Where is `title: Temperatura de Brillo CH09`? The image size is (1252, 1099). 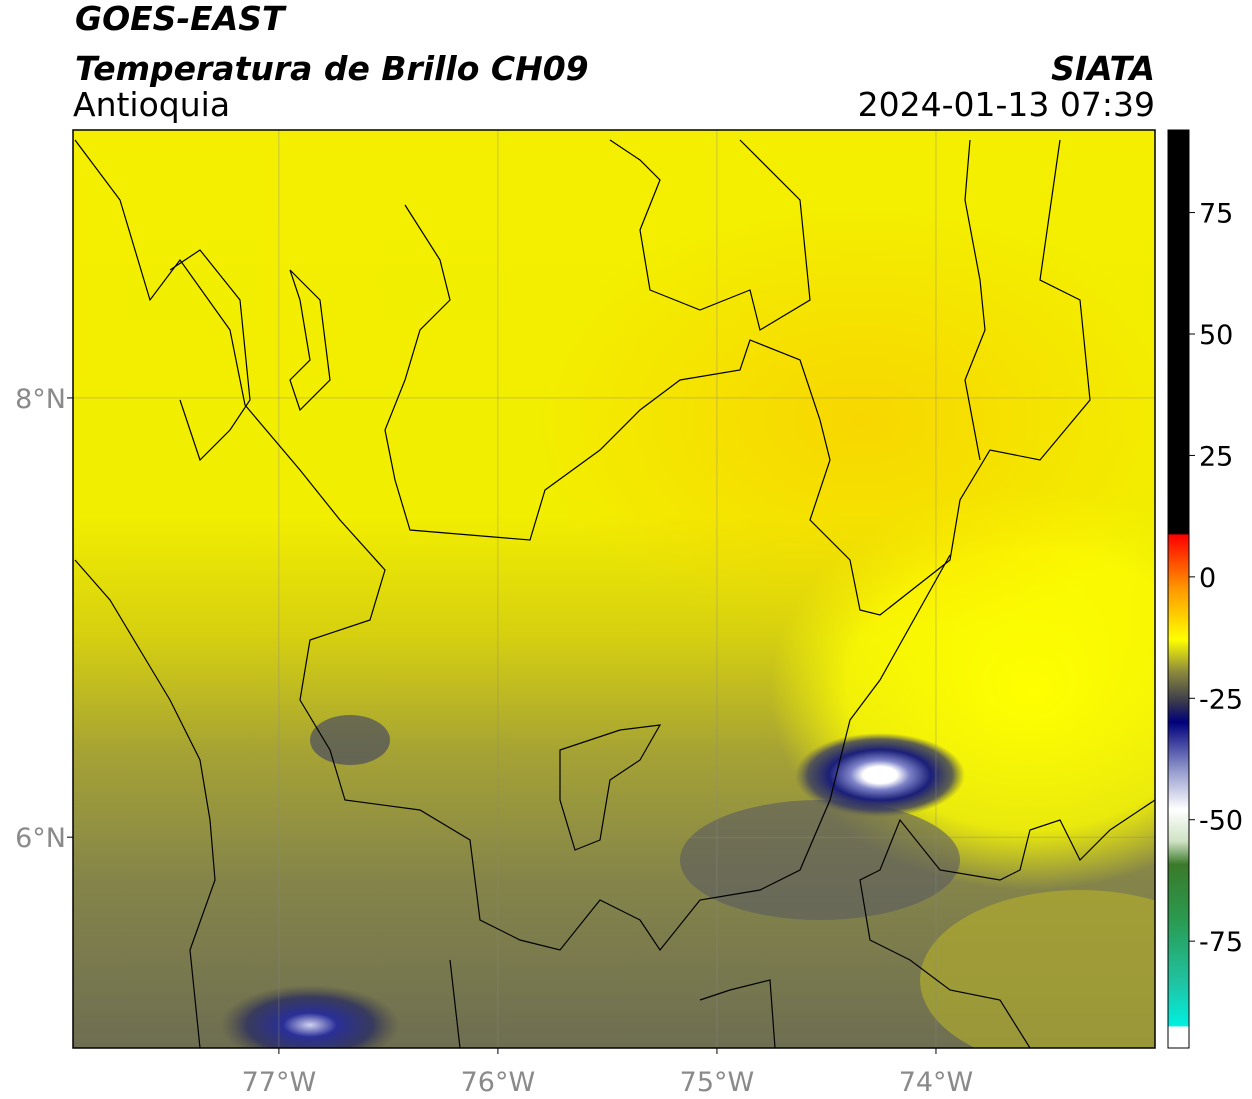 title: Temperatura de Brillo CH09 is located at coordinates (332, 68).